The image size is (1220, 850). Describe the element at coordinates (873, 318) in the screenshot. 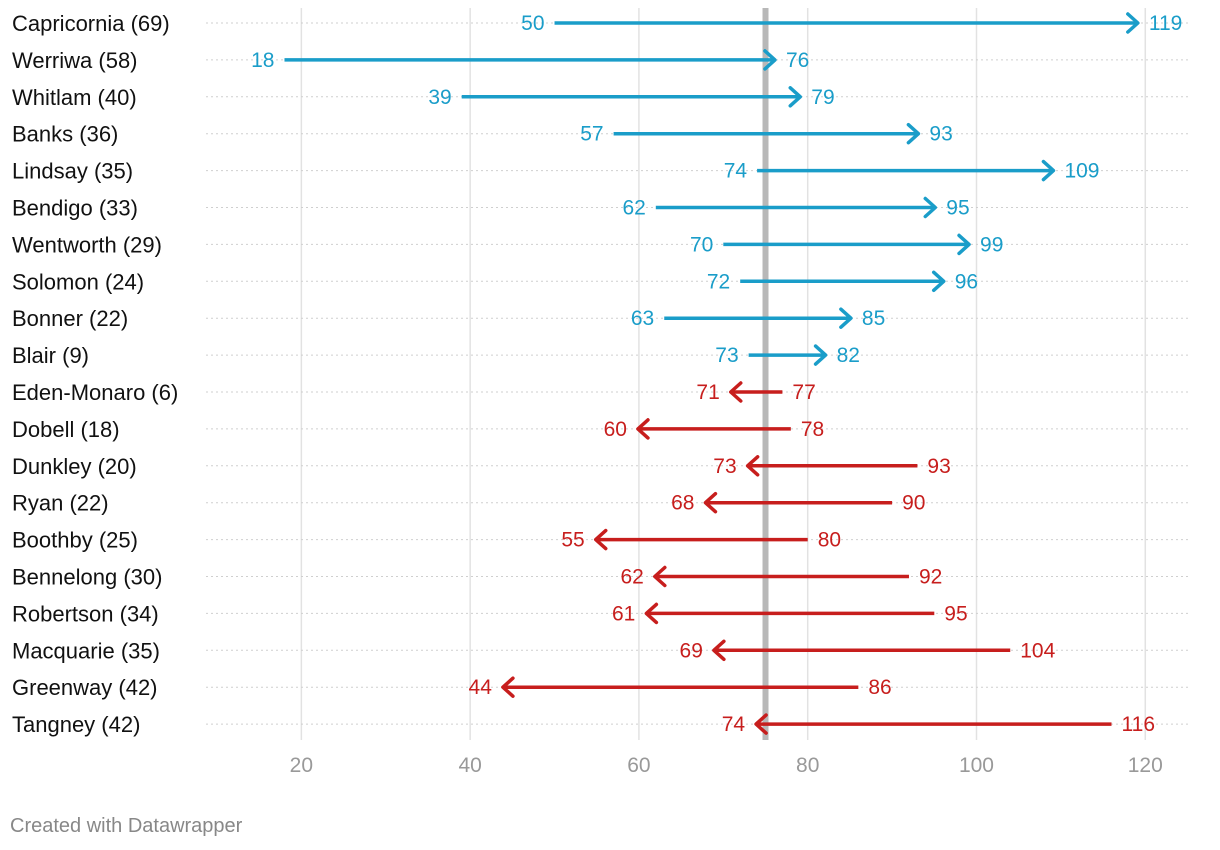

I see `end-value-label: 85` at that location.